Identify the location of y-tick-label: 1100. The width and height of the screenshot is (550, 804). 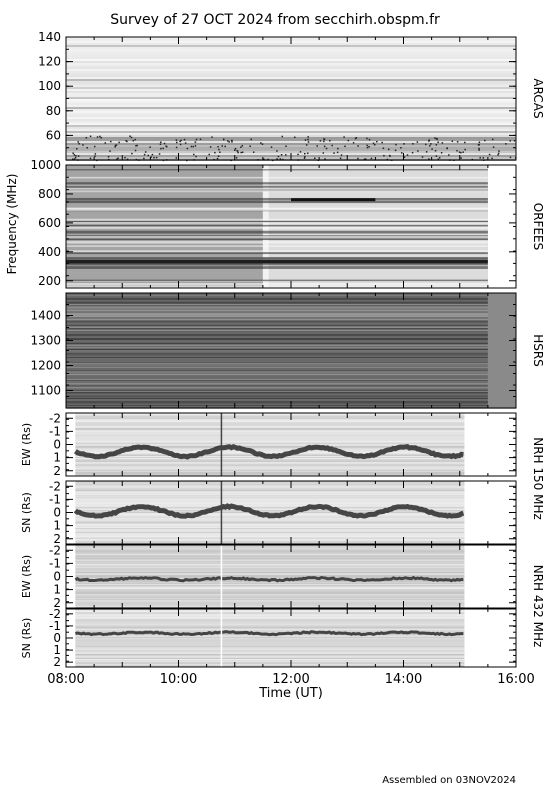
(45, 391).